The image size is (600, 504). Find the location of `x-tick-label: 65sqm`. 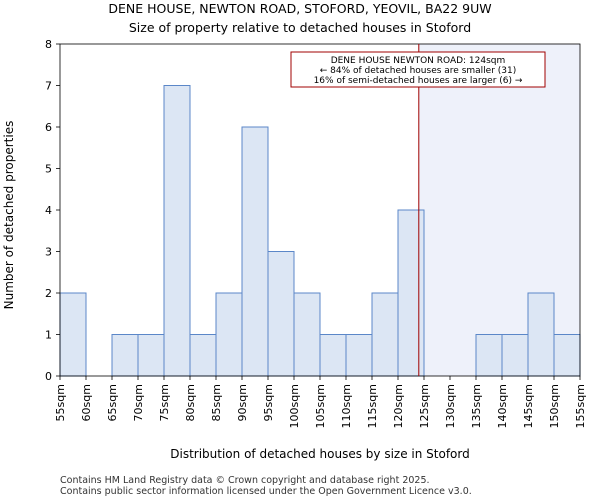

x-tick-label: 65sqm is located at coordinates (112, 402).